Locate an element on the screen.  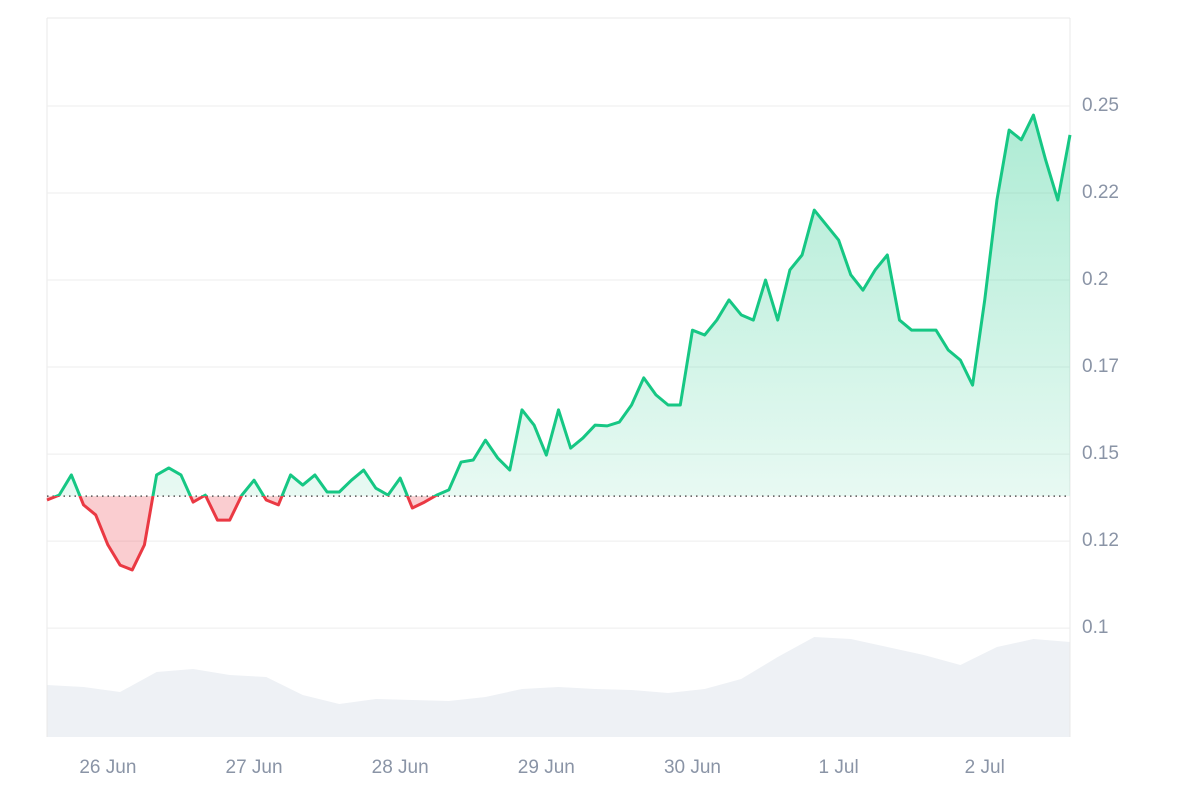
y-tick-label: 0.12 is located at coordinates (1100, 540).